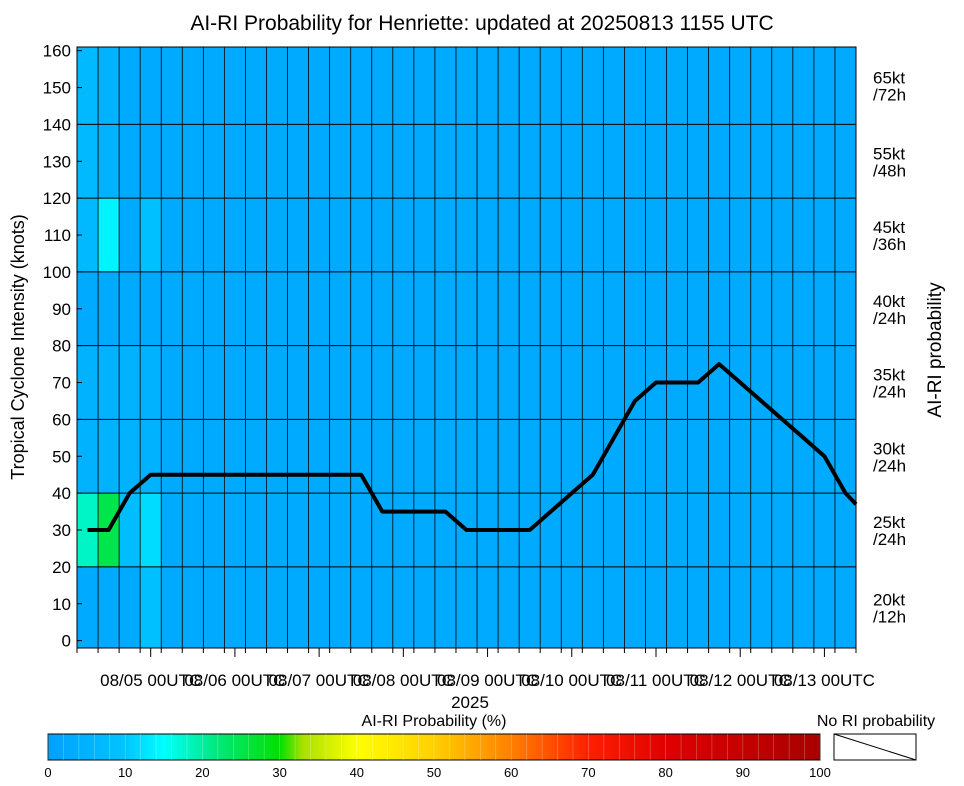 This screenshot has width=964, height=786. I want to click on x-tick-label: 08/12 00UTC, so click(740, 680).